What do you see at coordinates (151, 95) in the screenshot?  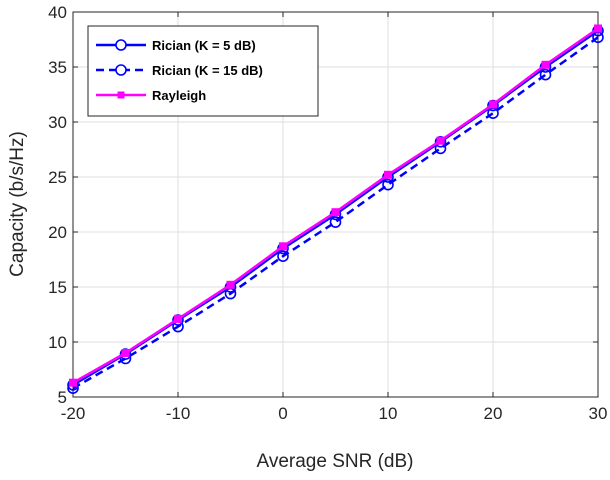 I see `legend-item-3: Rayleigh` at bounding box center [151, 95].